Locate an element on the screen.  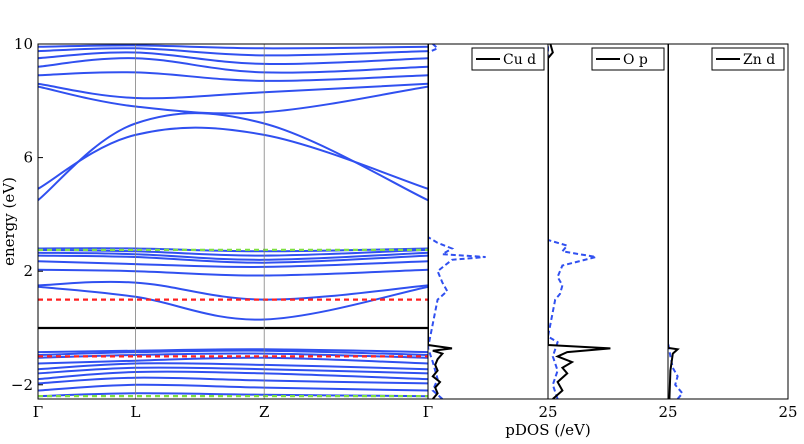
pdos-panel: Zn d 25 25 is located at coordinates (728, 232).